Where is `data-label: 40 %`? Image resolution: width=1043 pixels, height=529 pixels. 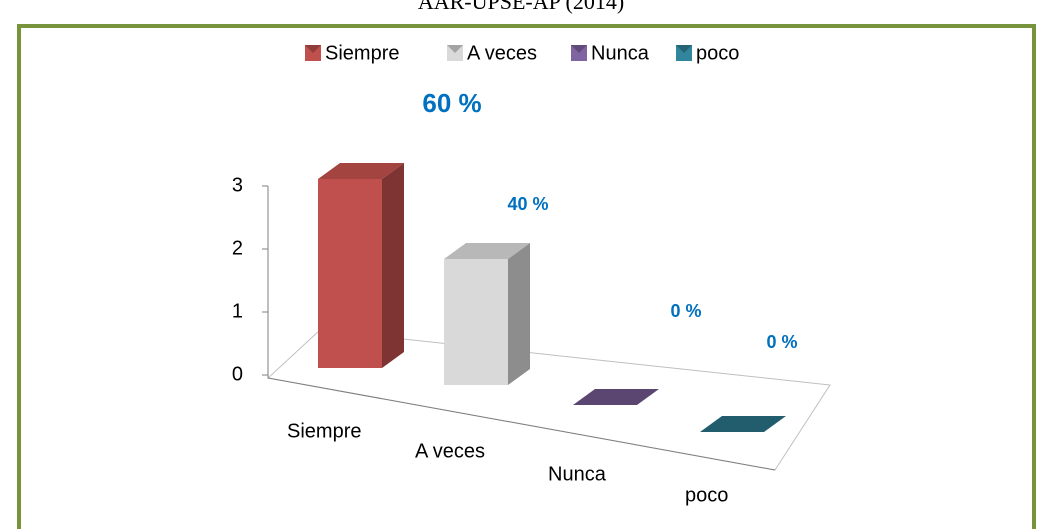 data-label: 40 % is located at coordinates (527, 204).